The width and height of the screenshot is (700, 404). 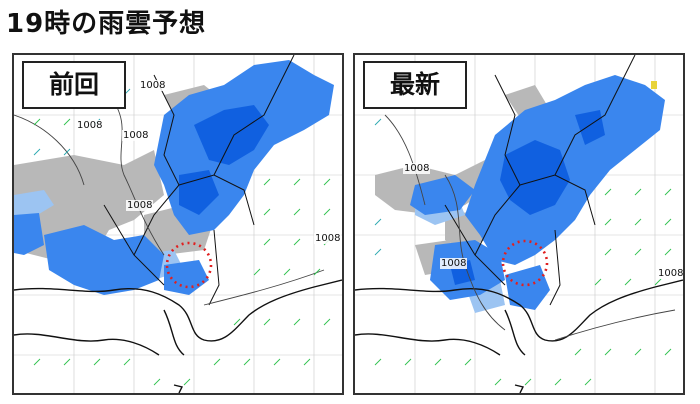 What do you see at coordinates (74, 85) in the screenshot?
I see `panel-label: 前回` at bounding box center [74, 85].